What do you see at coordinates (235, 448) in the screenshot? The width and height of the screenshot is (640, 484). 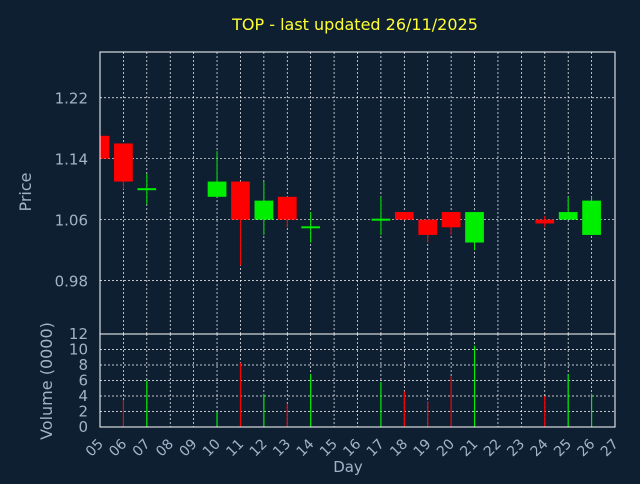 I see `x-tick-label: 11` at bounding box center [235, 448].